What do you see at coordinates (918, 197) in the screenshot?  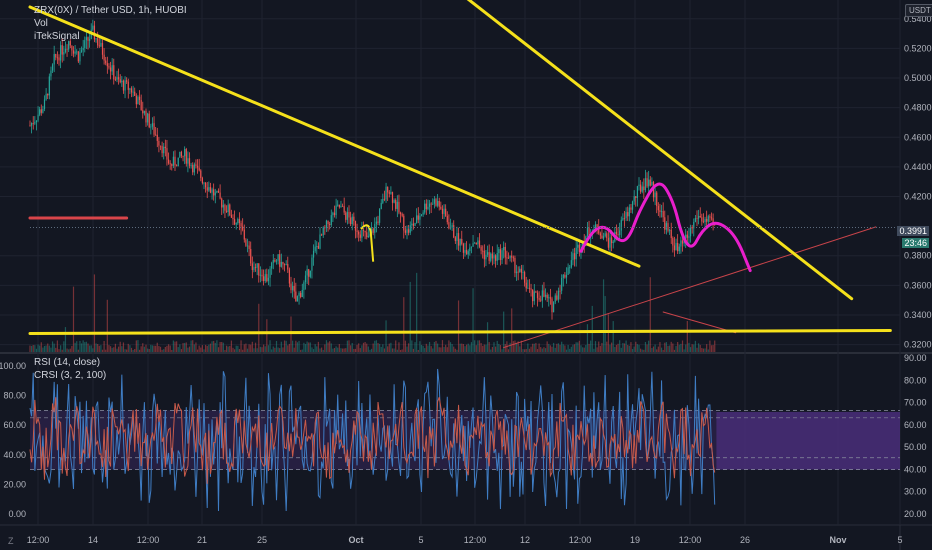 I see `price-tick-label: 0.4200` at bounding box center [918, 197].